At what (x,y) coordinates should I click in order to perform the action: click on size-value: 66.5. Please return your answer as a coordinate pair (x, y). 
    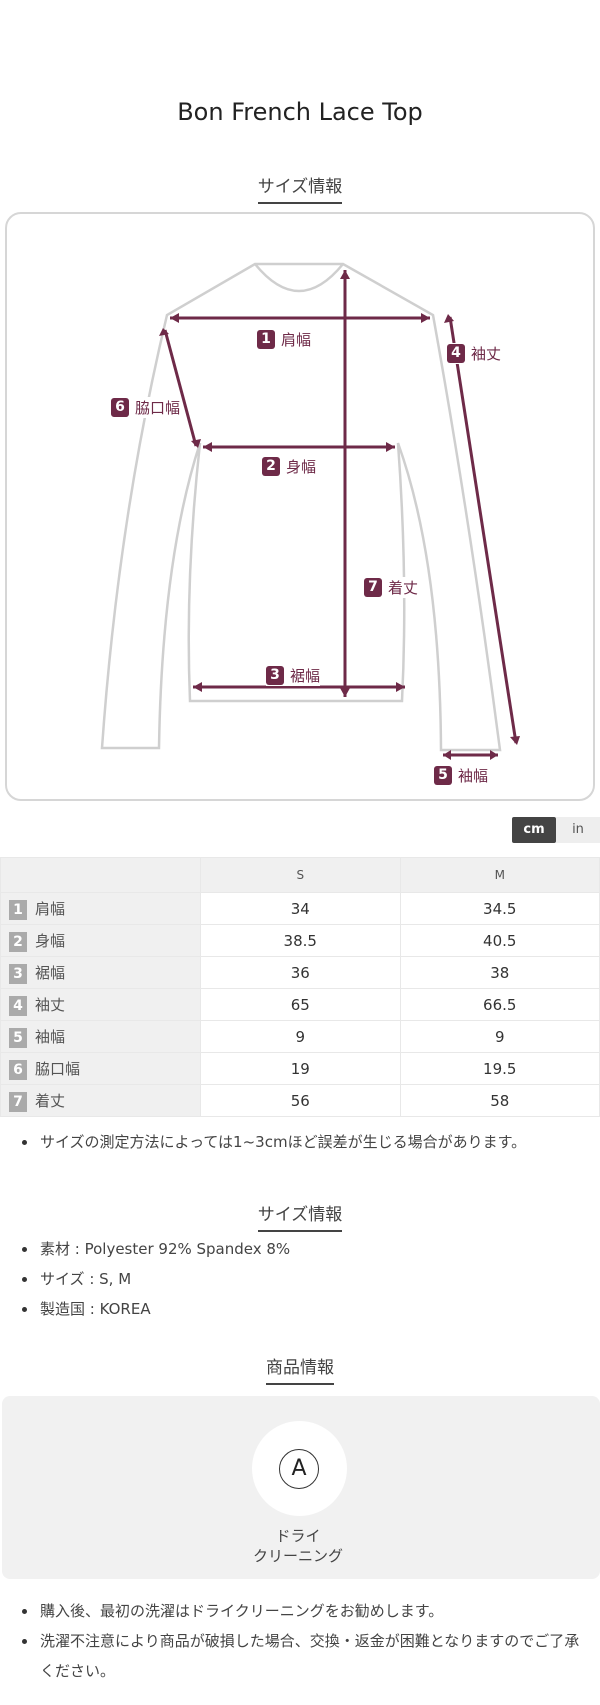
    Looking at the image, I should click on (499, 1004).